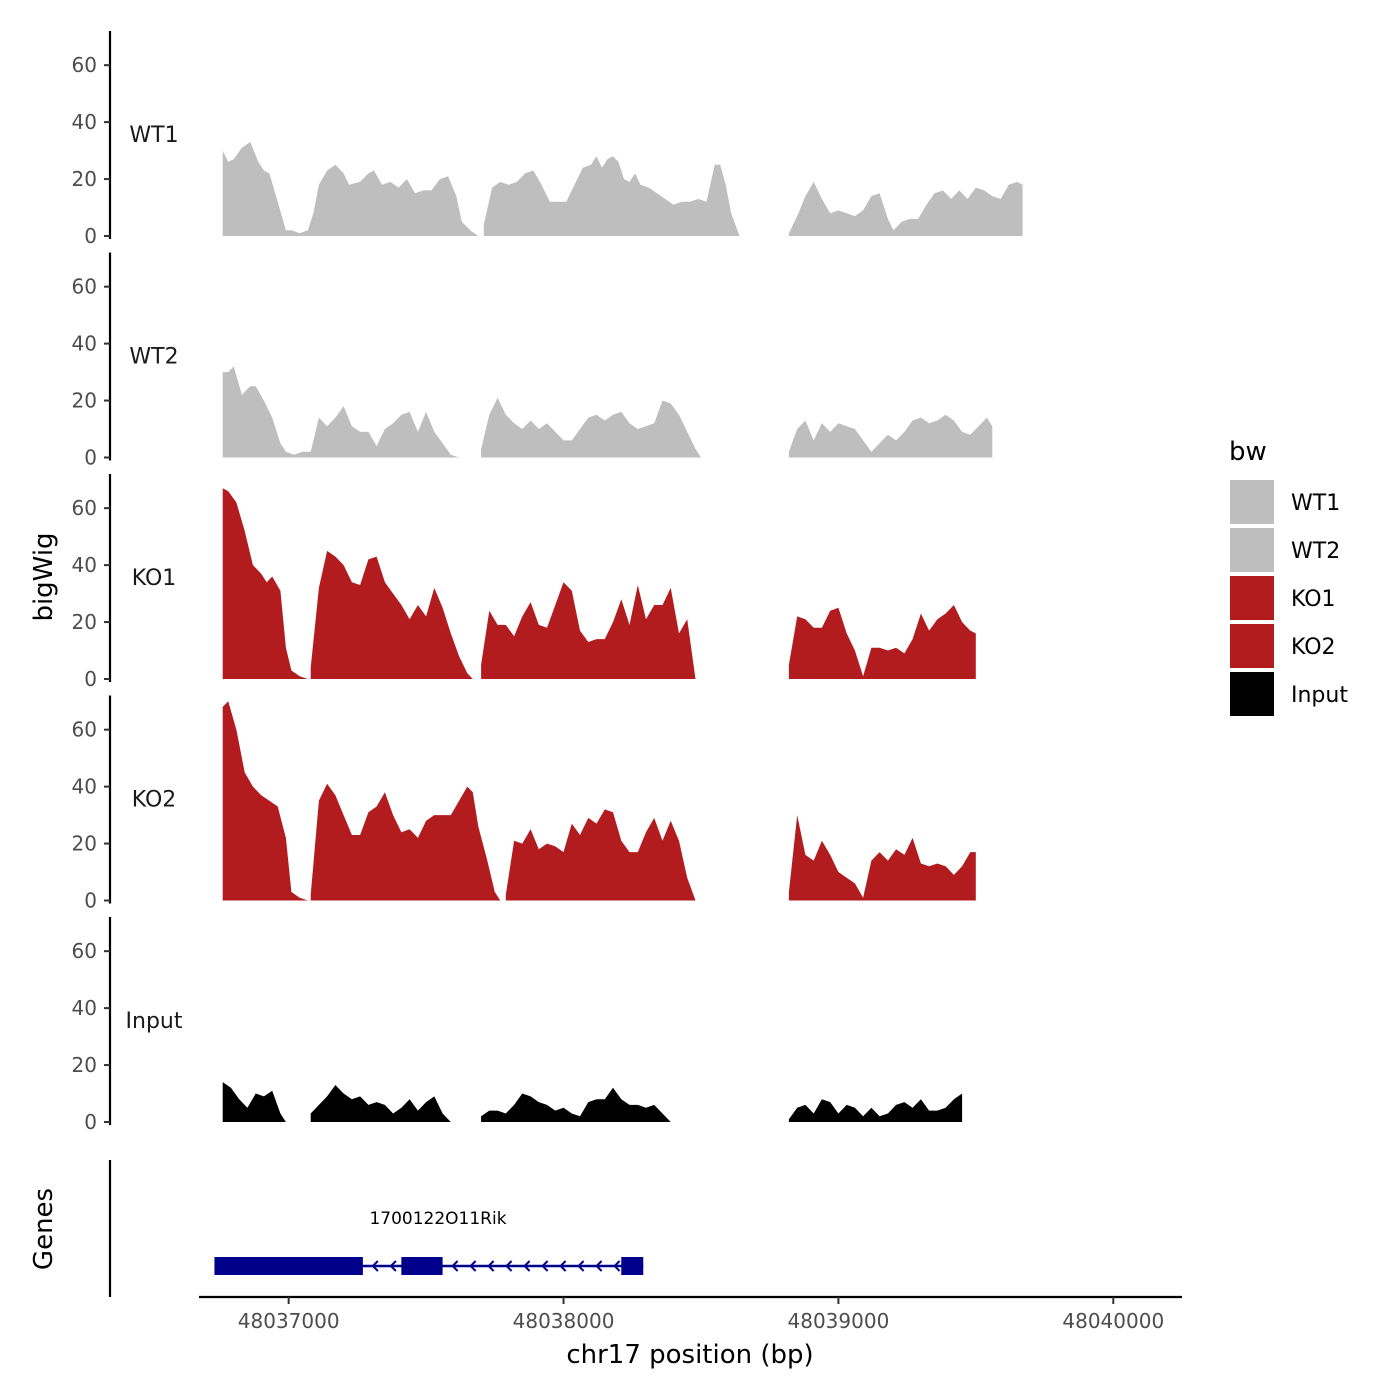 This screenshot has height=1400, width=1400. Describe the element at coordinates (1285, 550) in the screenshot. I see `legend-item-wt2: WT2` at that location.